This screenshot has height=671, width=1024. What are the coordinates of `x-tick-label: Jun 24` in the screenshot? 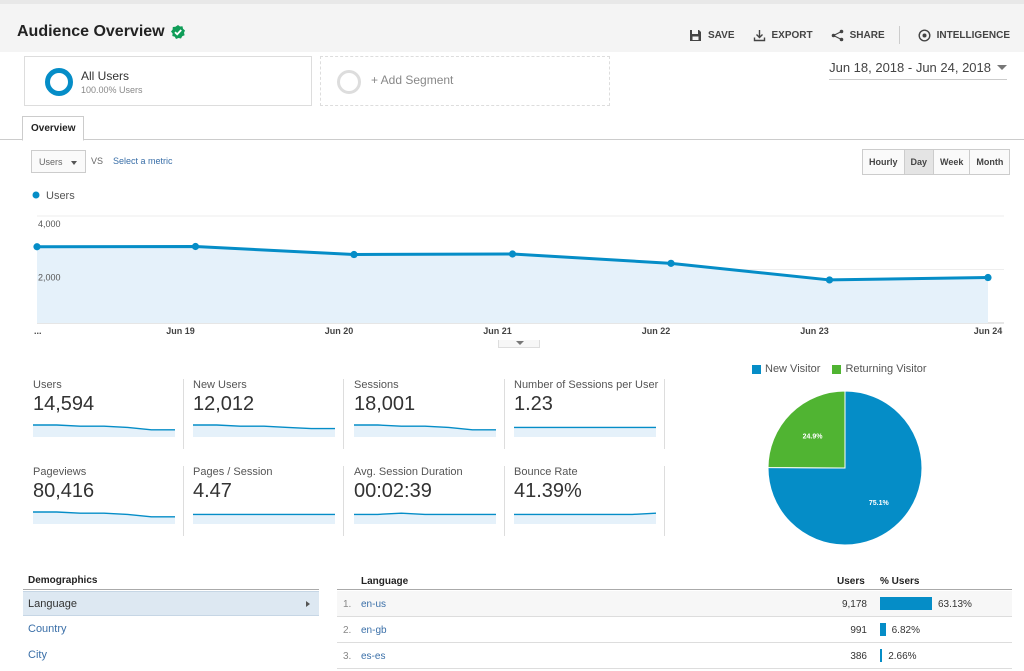 It's located at (988, 331).